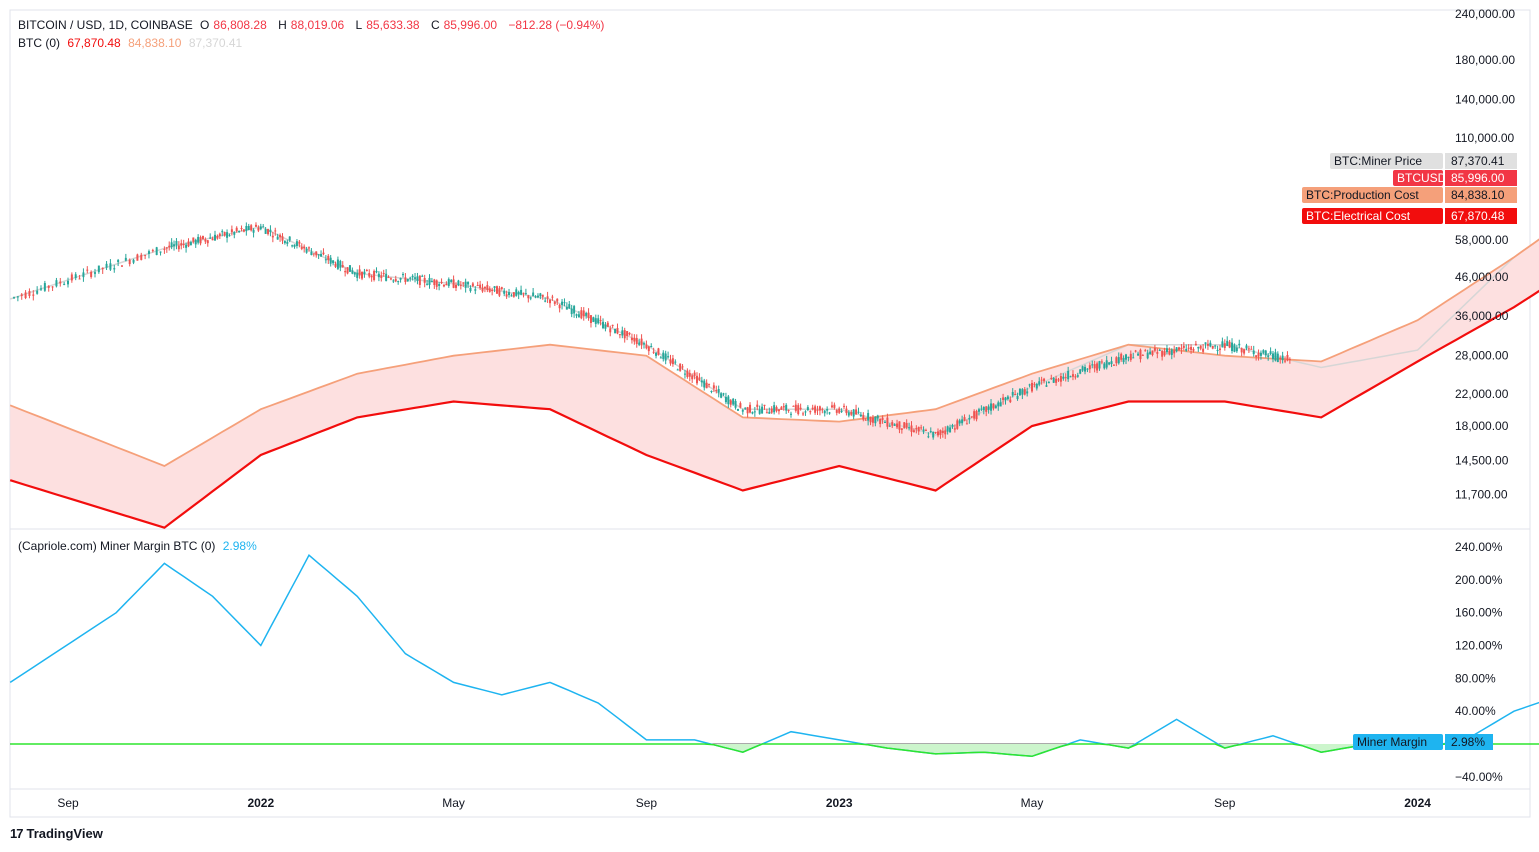  I want to click on tradingview-brand: 17 TradingView, so click(56, 833).